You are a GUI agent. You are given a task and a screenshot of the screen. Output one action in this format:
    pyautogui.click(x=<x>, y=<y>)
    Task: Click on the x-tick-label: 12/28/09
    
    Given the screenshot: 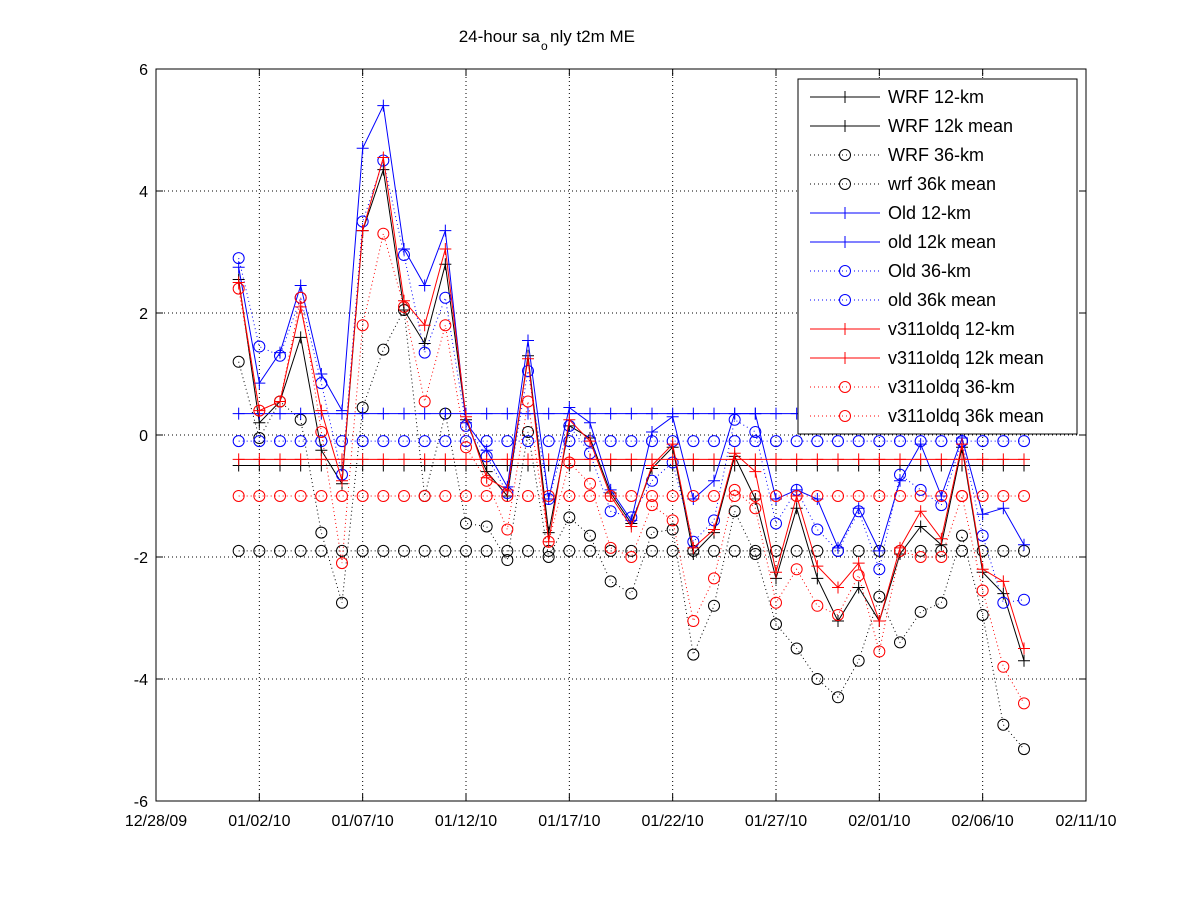 What is the action you would take?
    pyautogui.click(x=156, y=821)
    